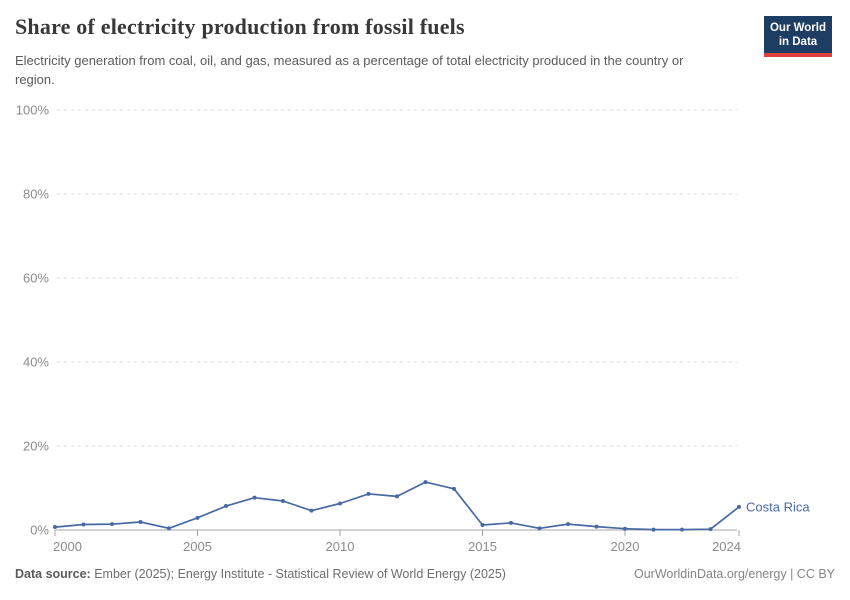 The image size is (850, 600). Describe the element at coordinates (67, 546) in the screenshot. I see `x-axis-label: 2000` at that location.